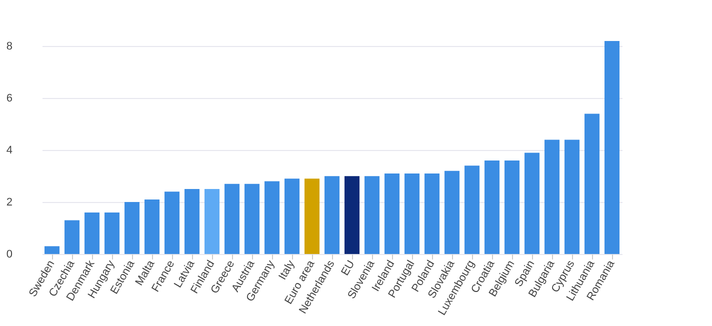 This screenshot has width=712, height=326. I want to click on y-tick-label: 4, so click(9, 150).